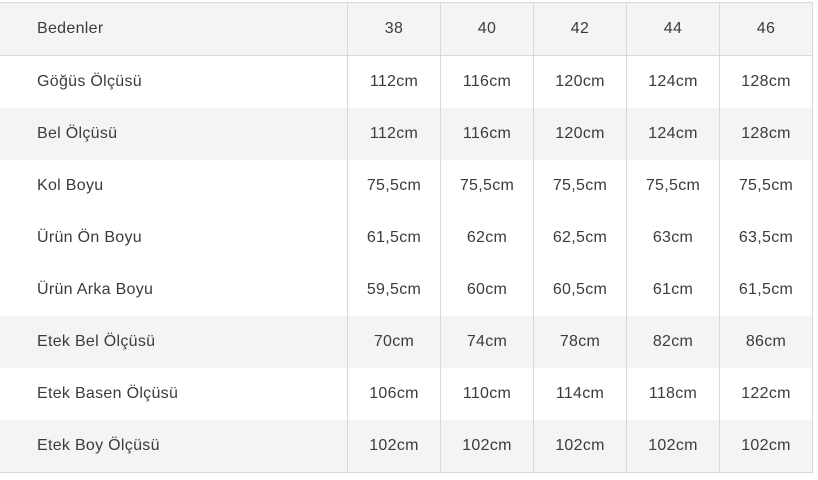 Image resolution: width=818 pixels, height=480 pixels. Describe the element at coordinates (580, 29) in the screenshot. I see `size-header-cell: 42` at that location.